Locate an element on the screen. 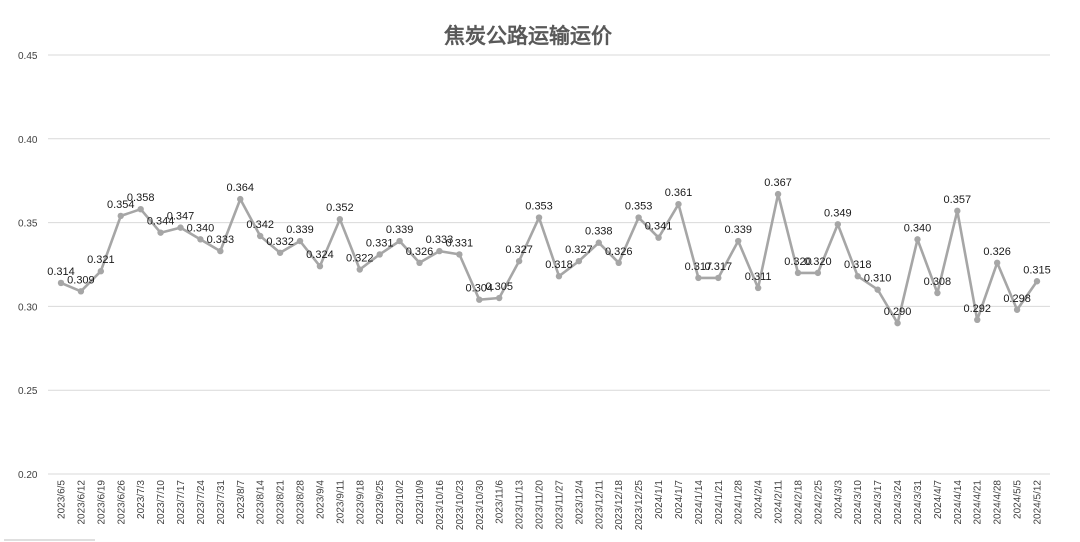 The image size is (1080, 542). x-tick-label: 2023/7/17 is located at coordinates (181, 502).